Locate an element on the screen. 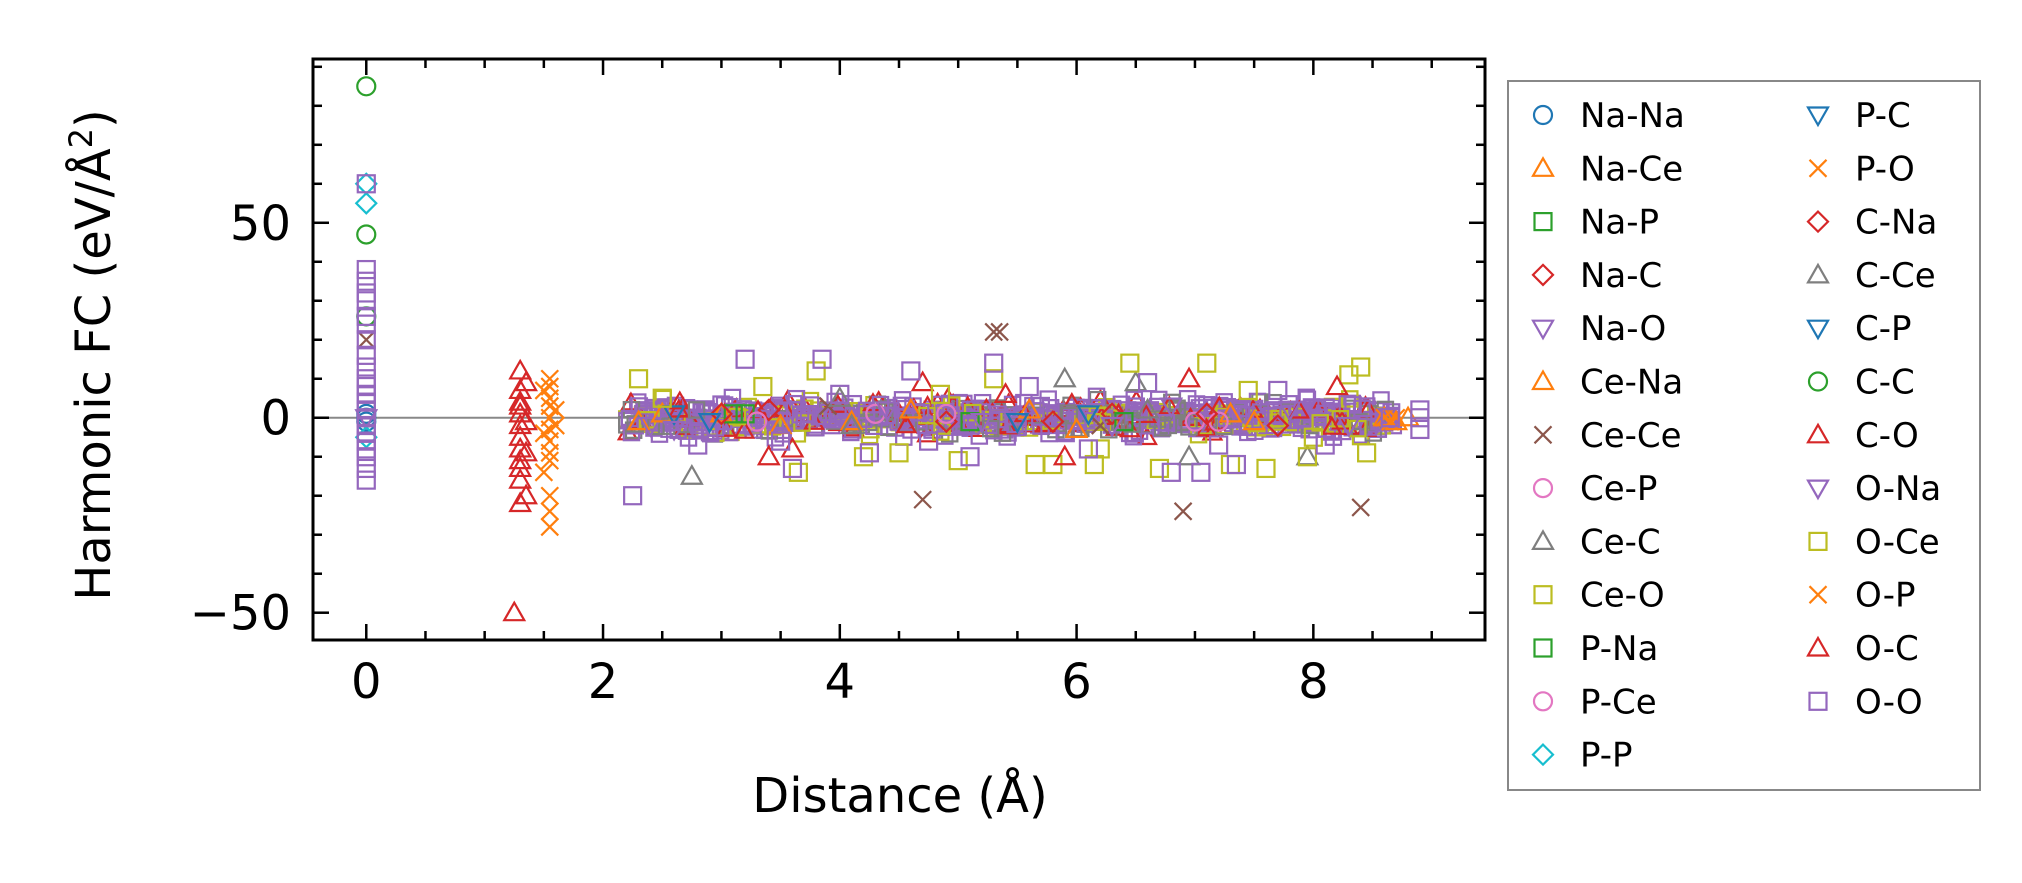  y-axis-label: Harmonic FC (eV/Å2) is located at coordinates (92, 355).